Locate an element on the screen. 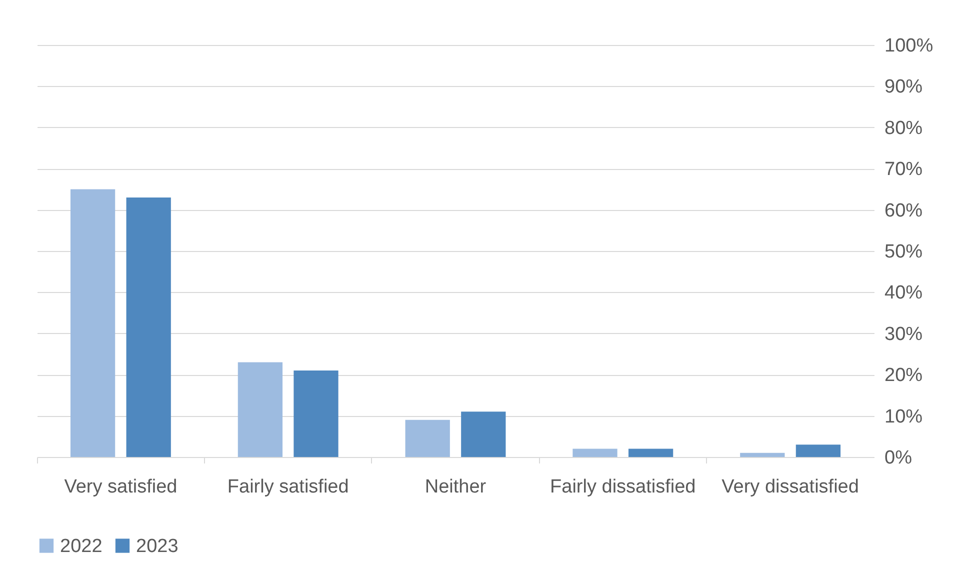 The image size is (956, 570). y-tick-label: 70% is located at coordinates (903, 169).